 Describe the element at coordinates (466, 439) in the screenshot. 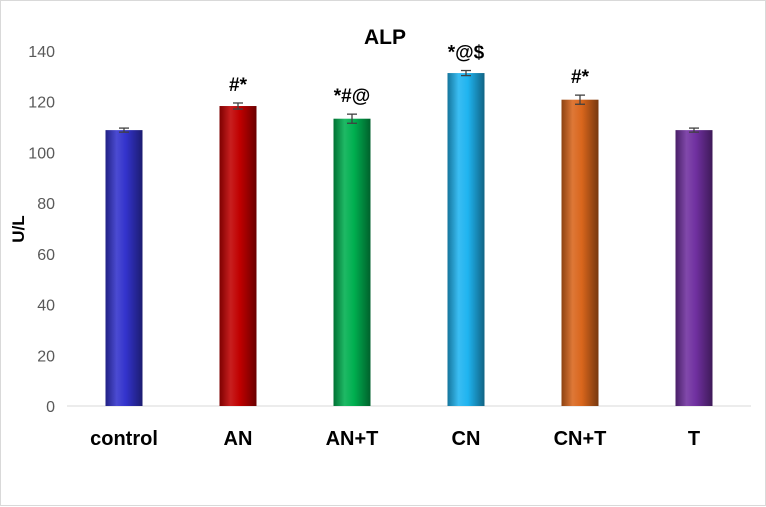

I see `x-tick-label: CN` at that location.